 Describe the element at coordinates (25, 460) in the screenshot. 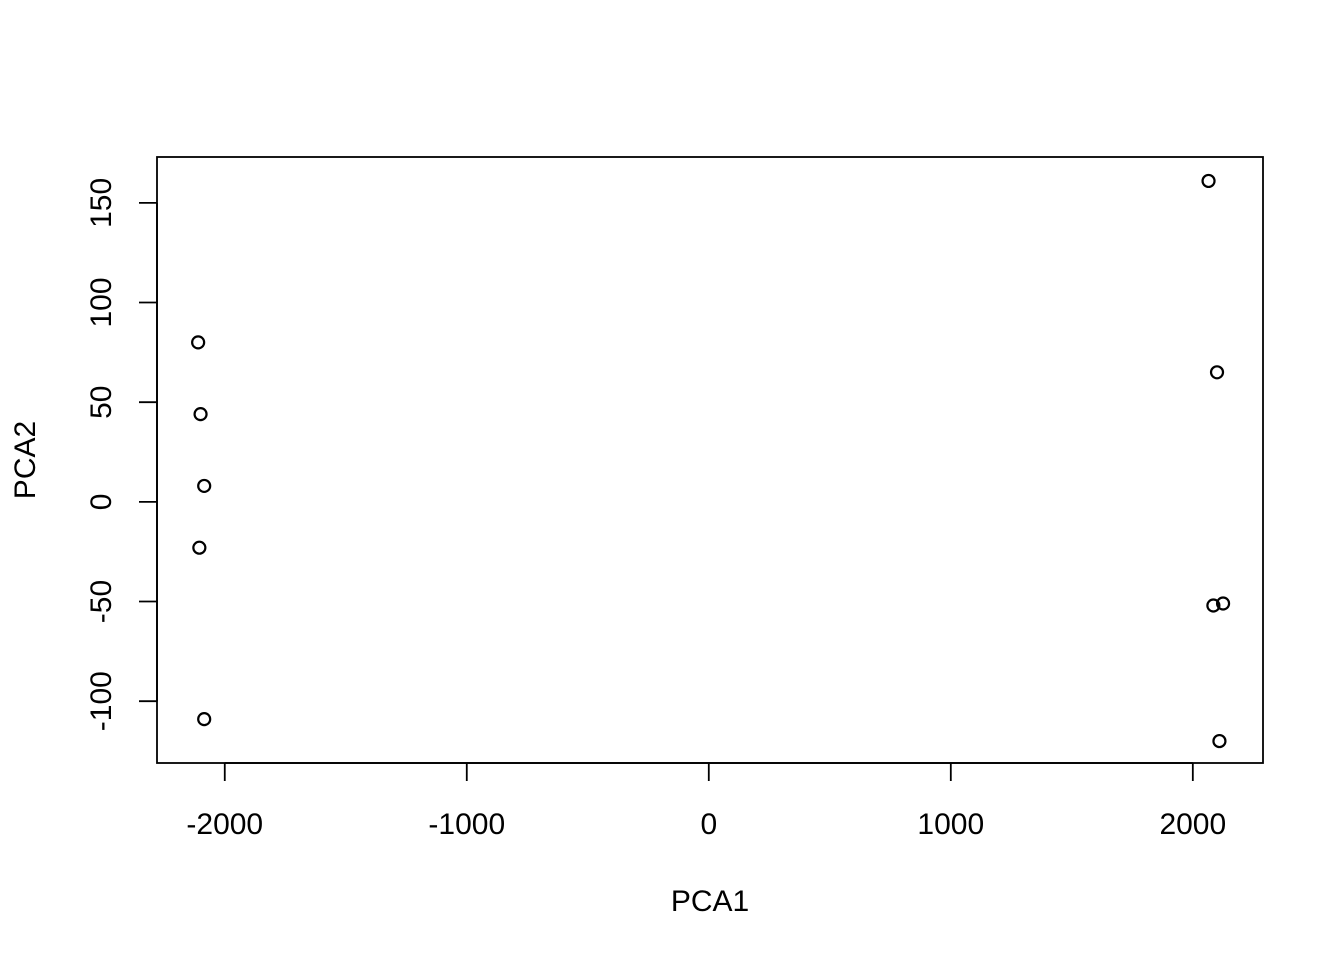

I see `y-axis-label: PCA2` at that location.